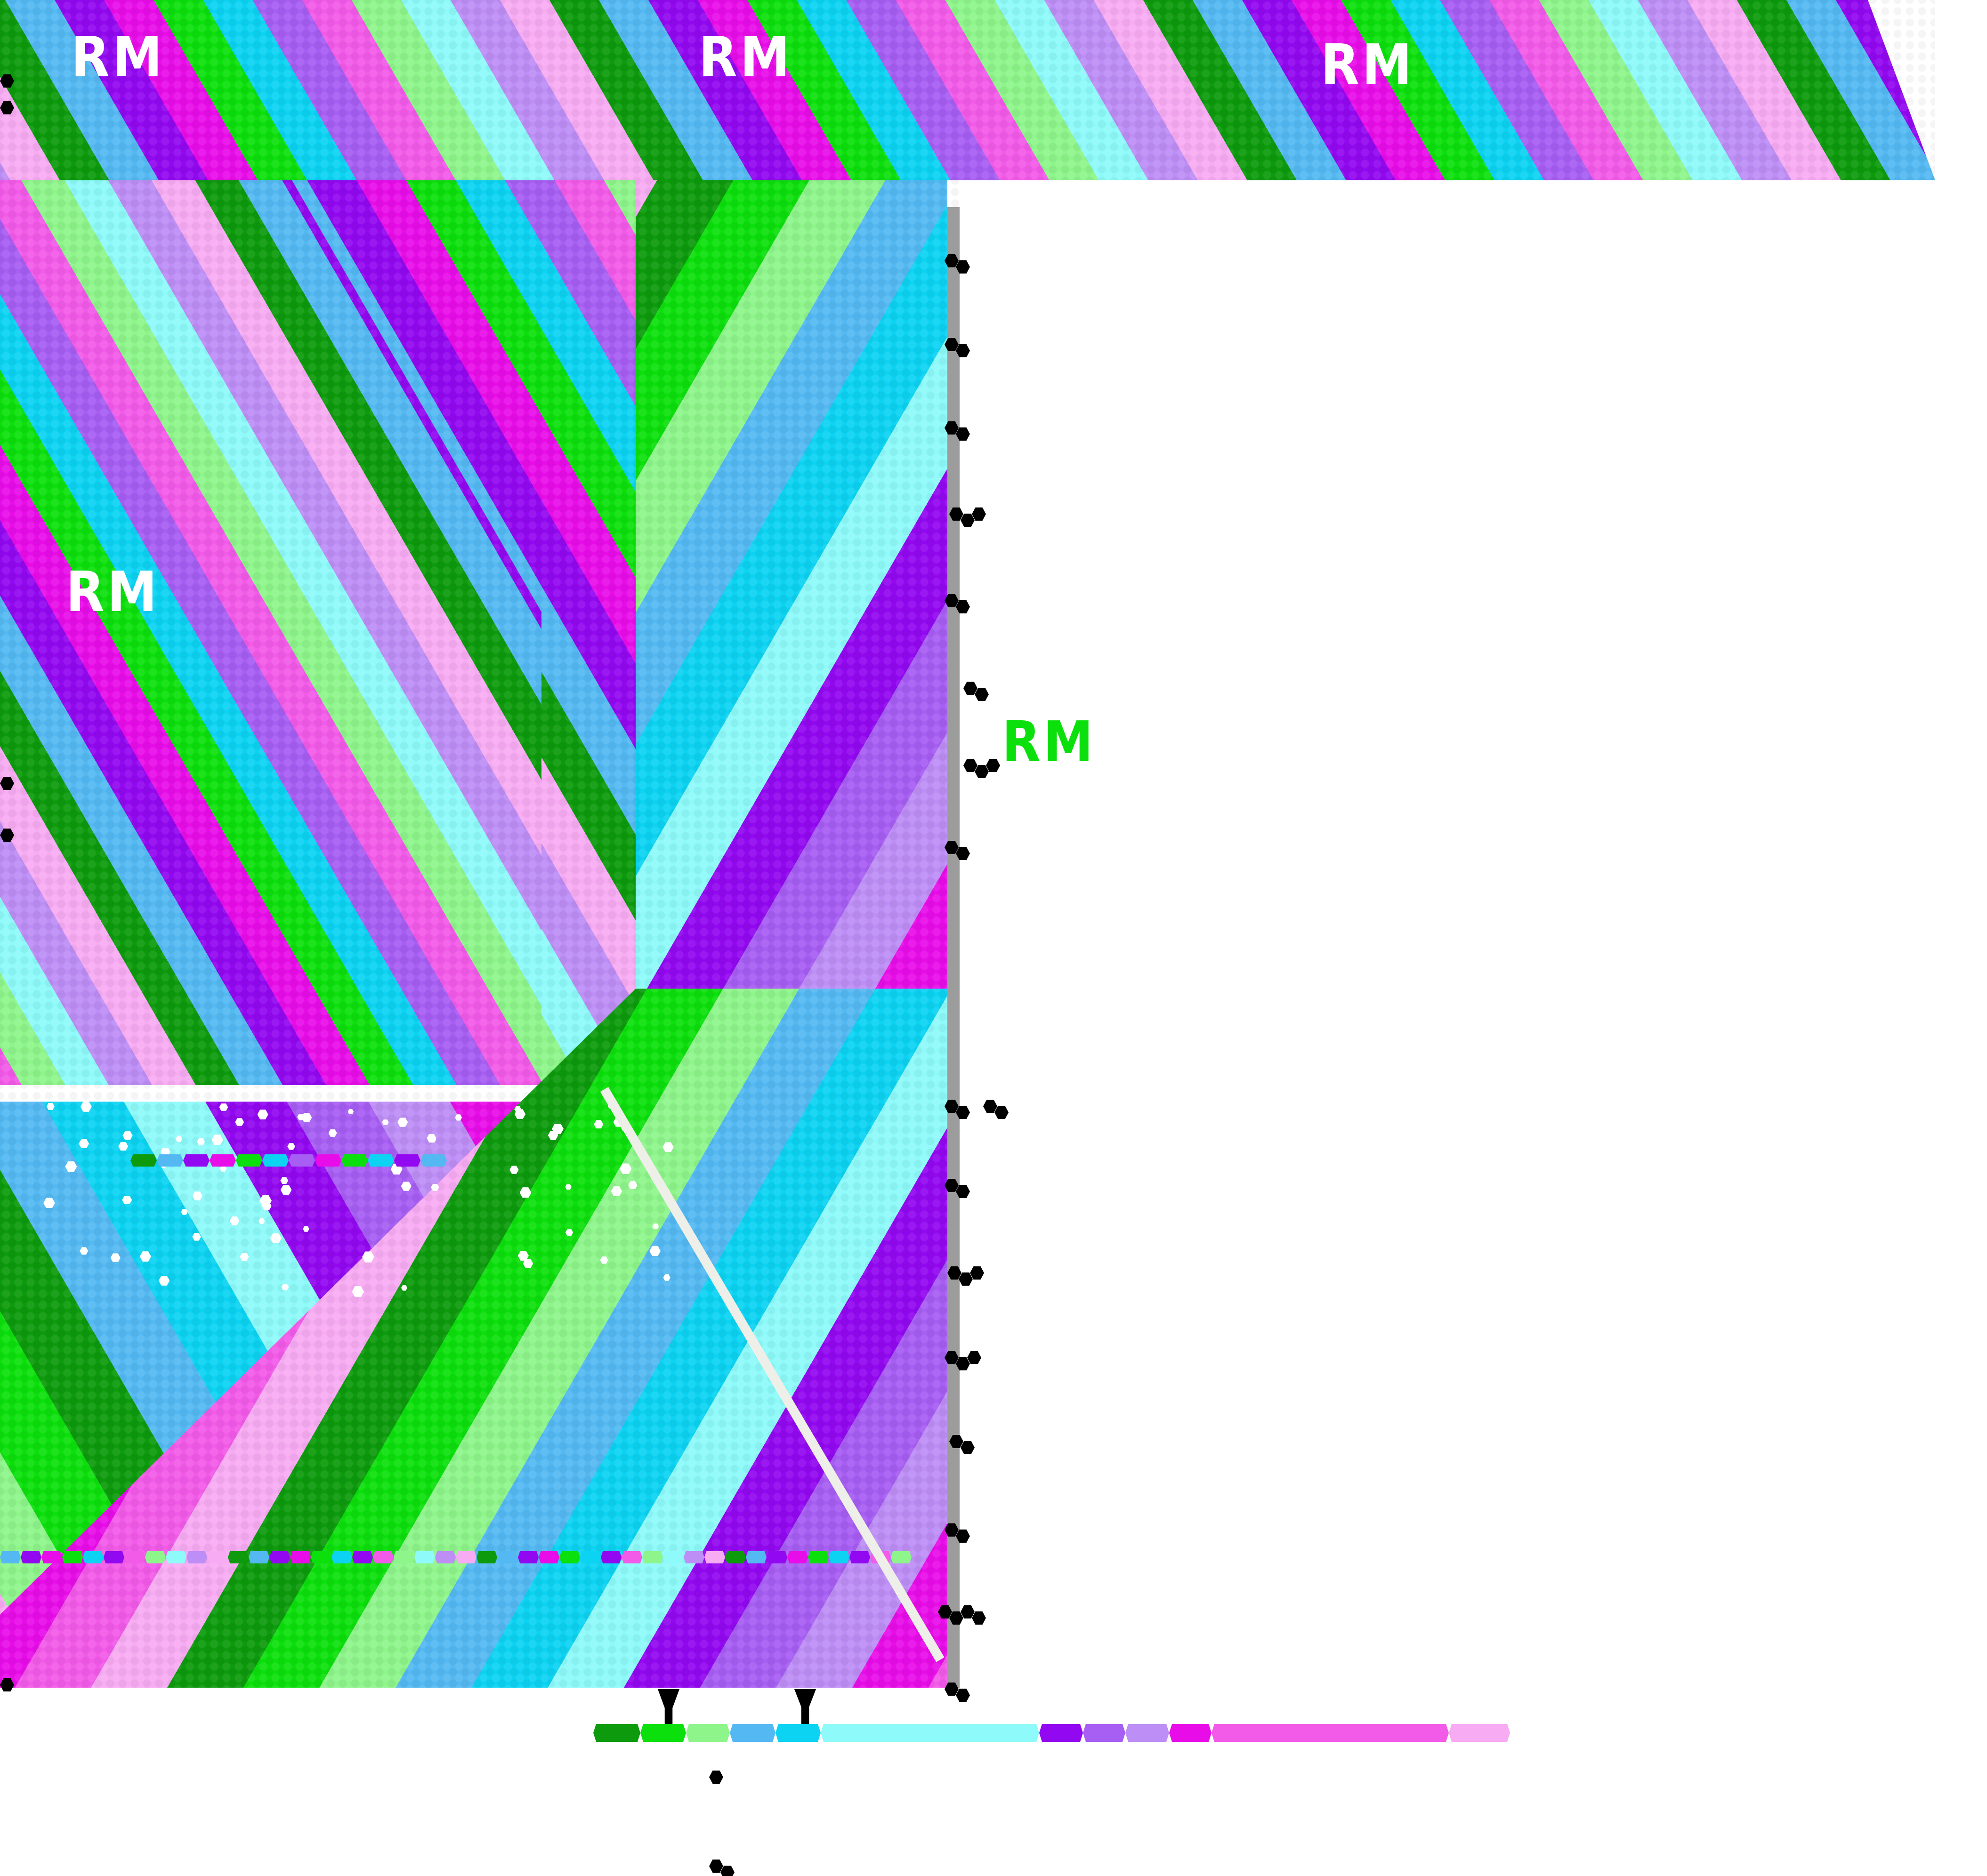  What do you see at coordinates (798, 1733) in the screenshot?
I see `colorbar-segment-cyan` at bounding box center [798, 1733].